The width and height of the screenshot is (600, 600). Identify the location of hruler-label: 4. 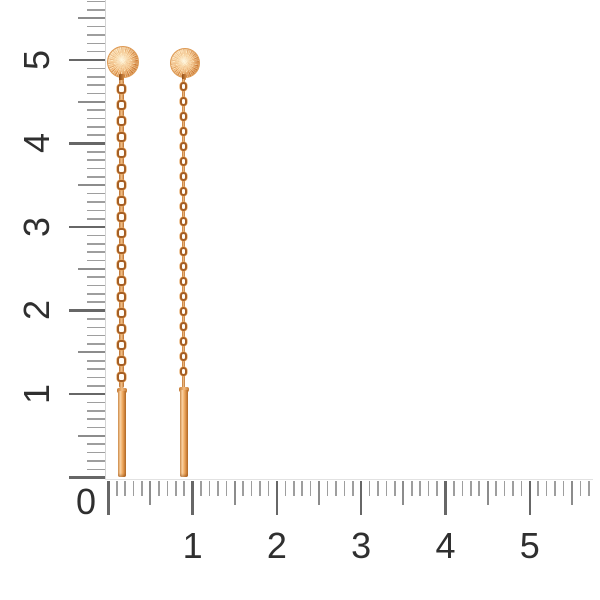
(445, 545).